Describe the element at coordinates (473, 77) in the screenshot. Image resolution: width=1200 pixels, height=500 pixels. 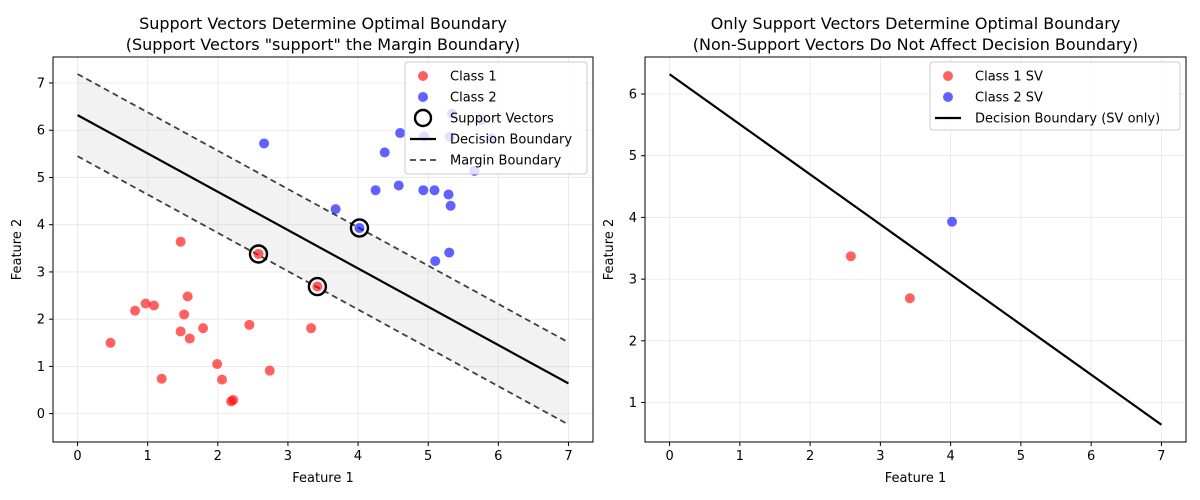
I see `legend-label: Class 1` at that location.